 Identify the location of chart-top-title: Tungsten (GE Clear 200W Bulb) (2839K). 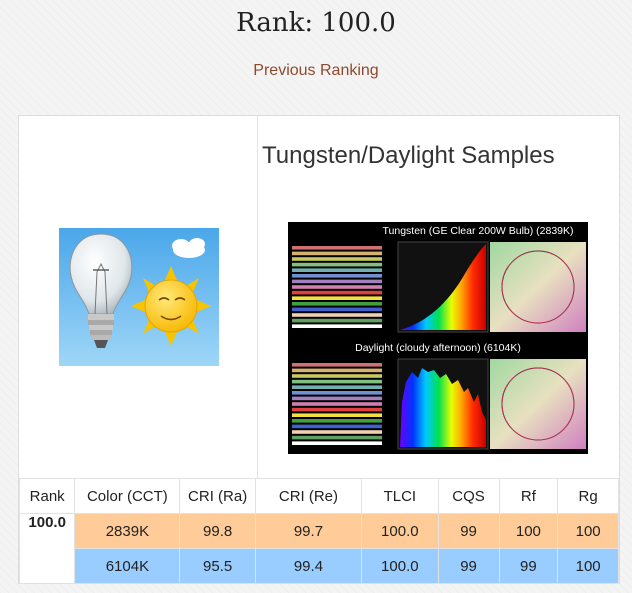
(477, 231).